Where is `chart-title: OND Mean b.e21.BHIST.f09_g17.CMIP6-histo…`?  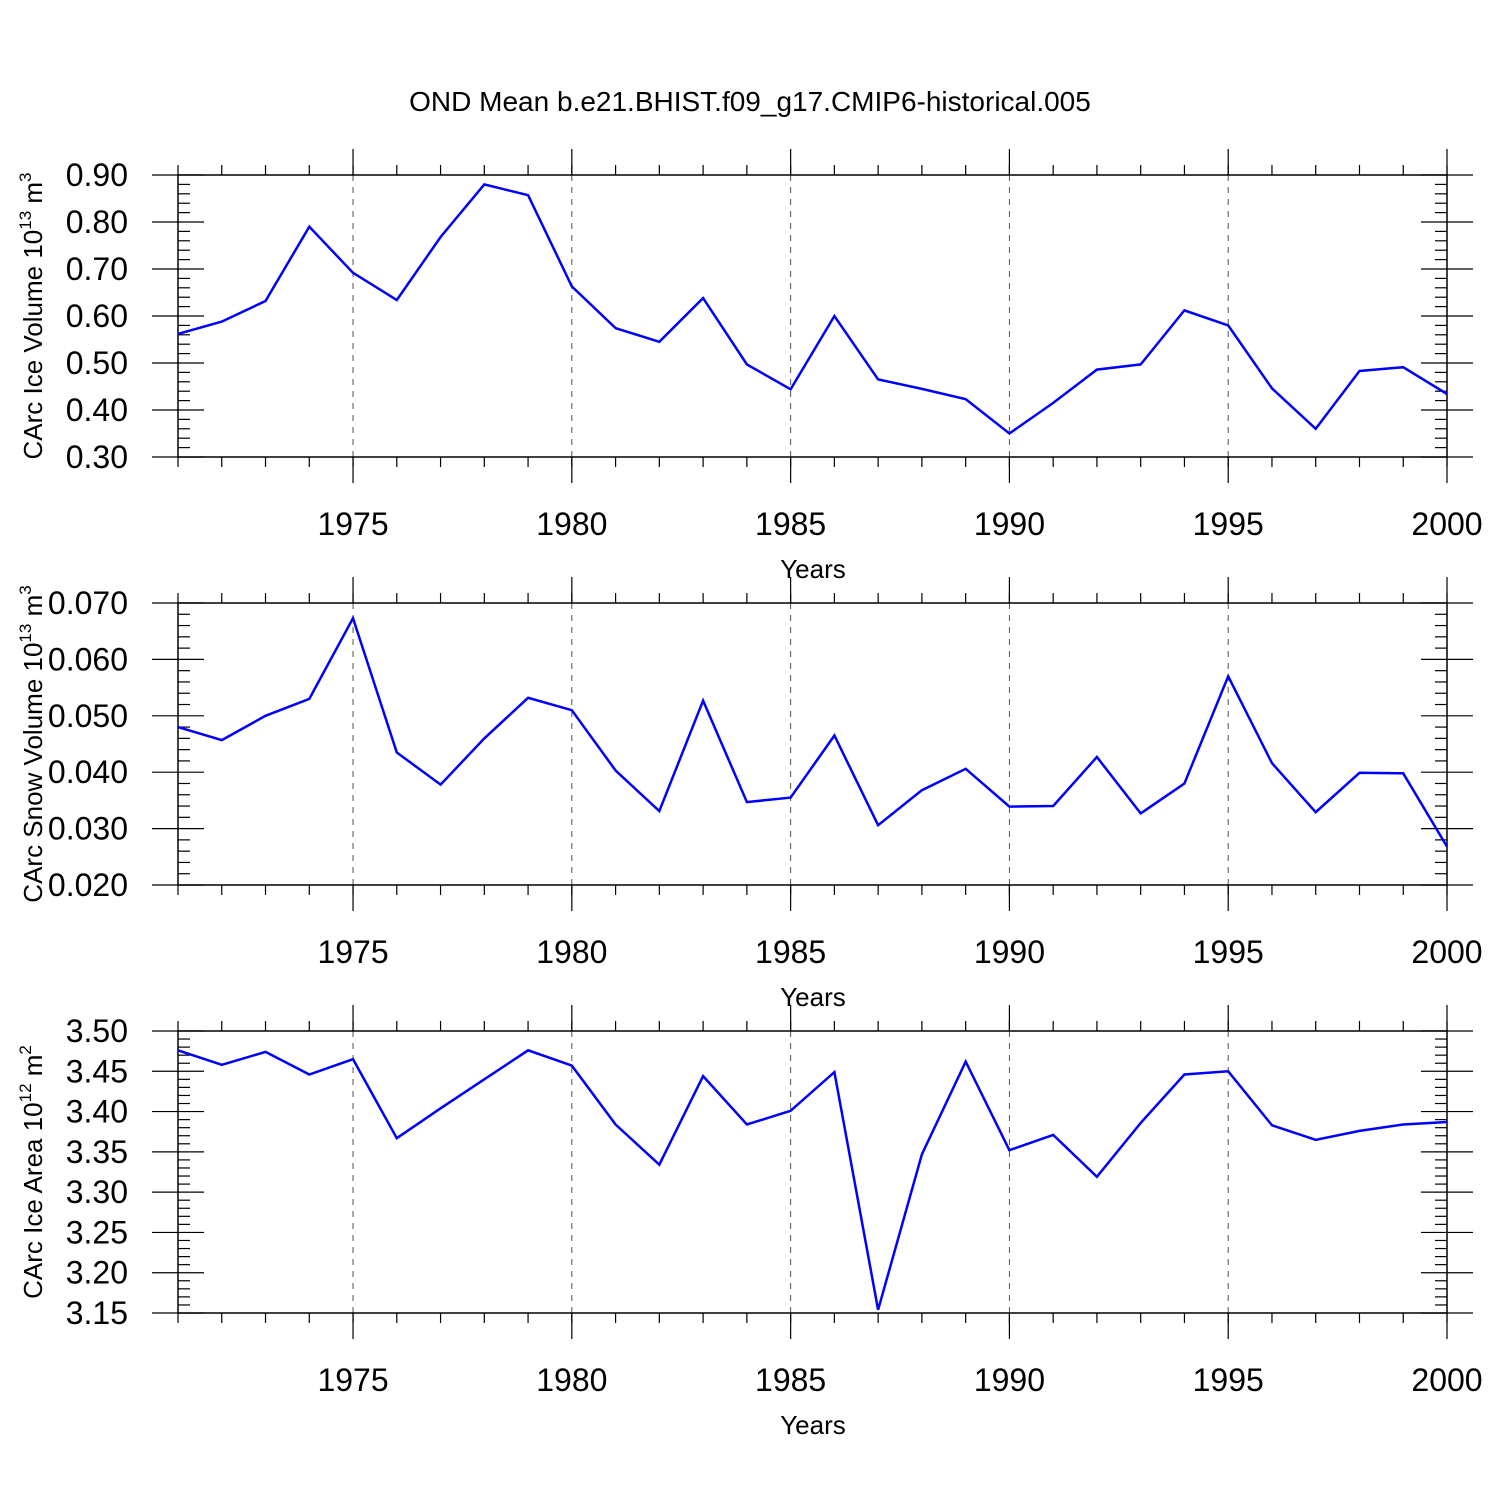
chart-title: OND Mean b.e21.BHIST.f09_g17.CMIP6-histo… is located at coordinates (750, 101).